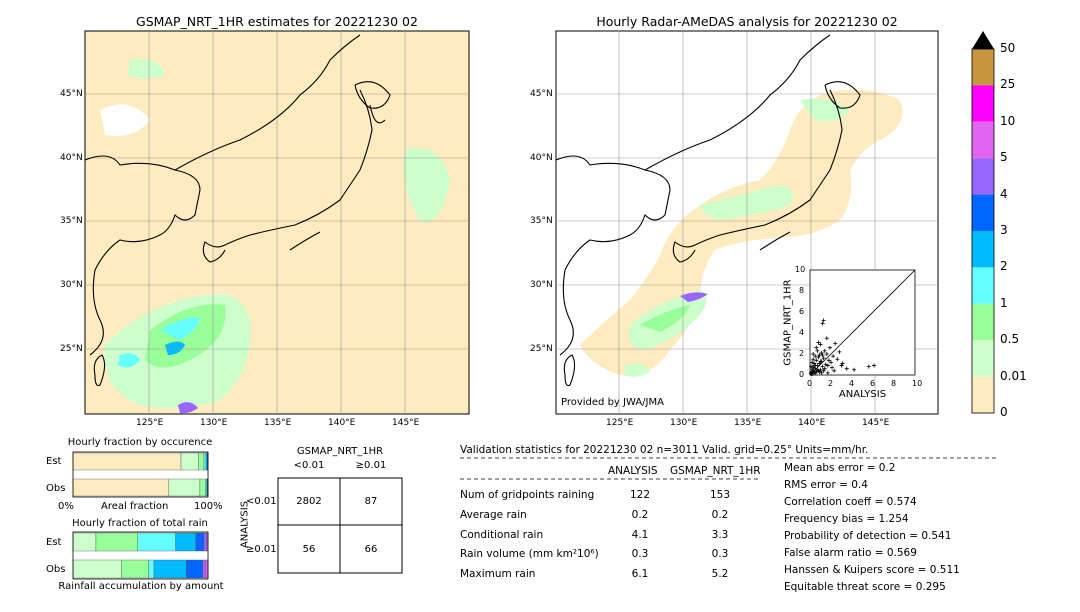 The height and width of the screenshot is (612, 1080). What do you see at coordinates (788, 322) in the screenshot?
I see `scatter-ylabel: GSMAP_NRT_1HR` at bounding box center [788, 322].